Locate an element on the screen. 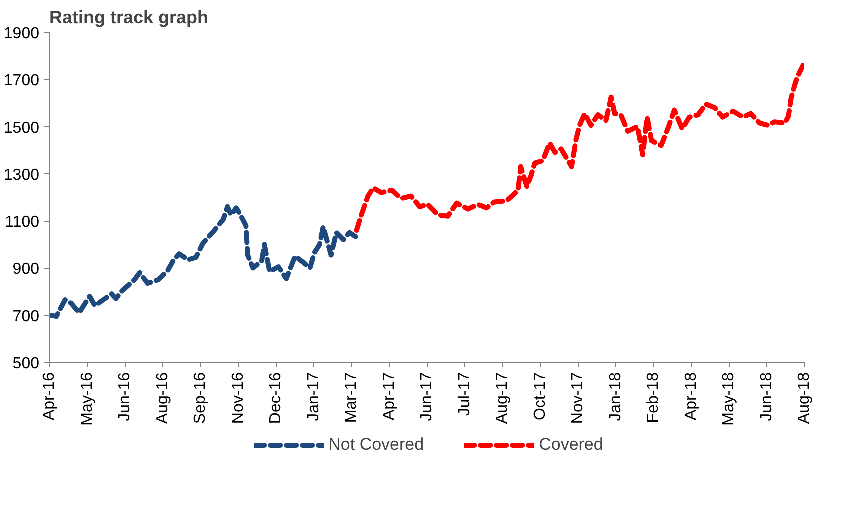 This screenshot has height=517, width=865. x-tick-label: Nov-16 is located at coordinates (238, 398).